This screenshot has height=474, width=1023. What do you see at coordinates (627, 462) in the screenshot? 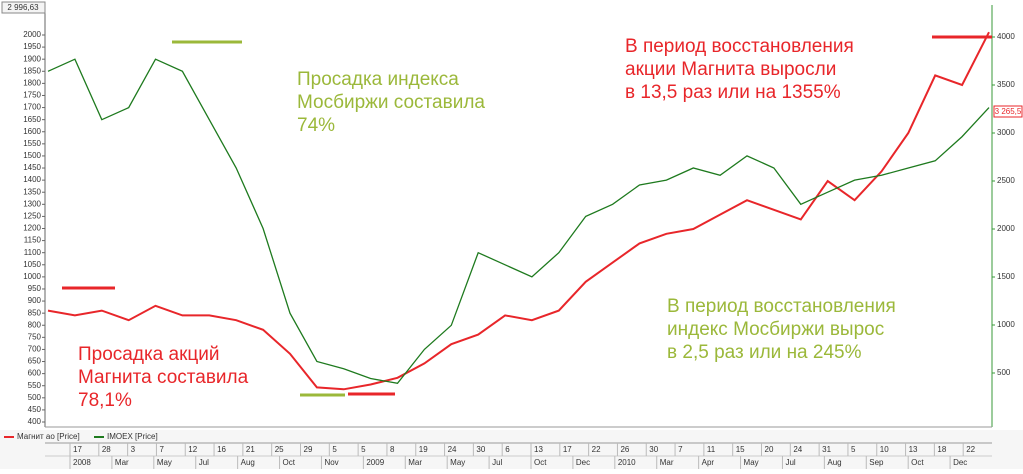
I see `x-month-label: 2010` at bounding box center [627, 462].